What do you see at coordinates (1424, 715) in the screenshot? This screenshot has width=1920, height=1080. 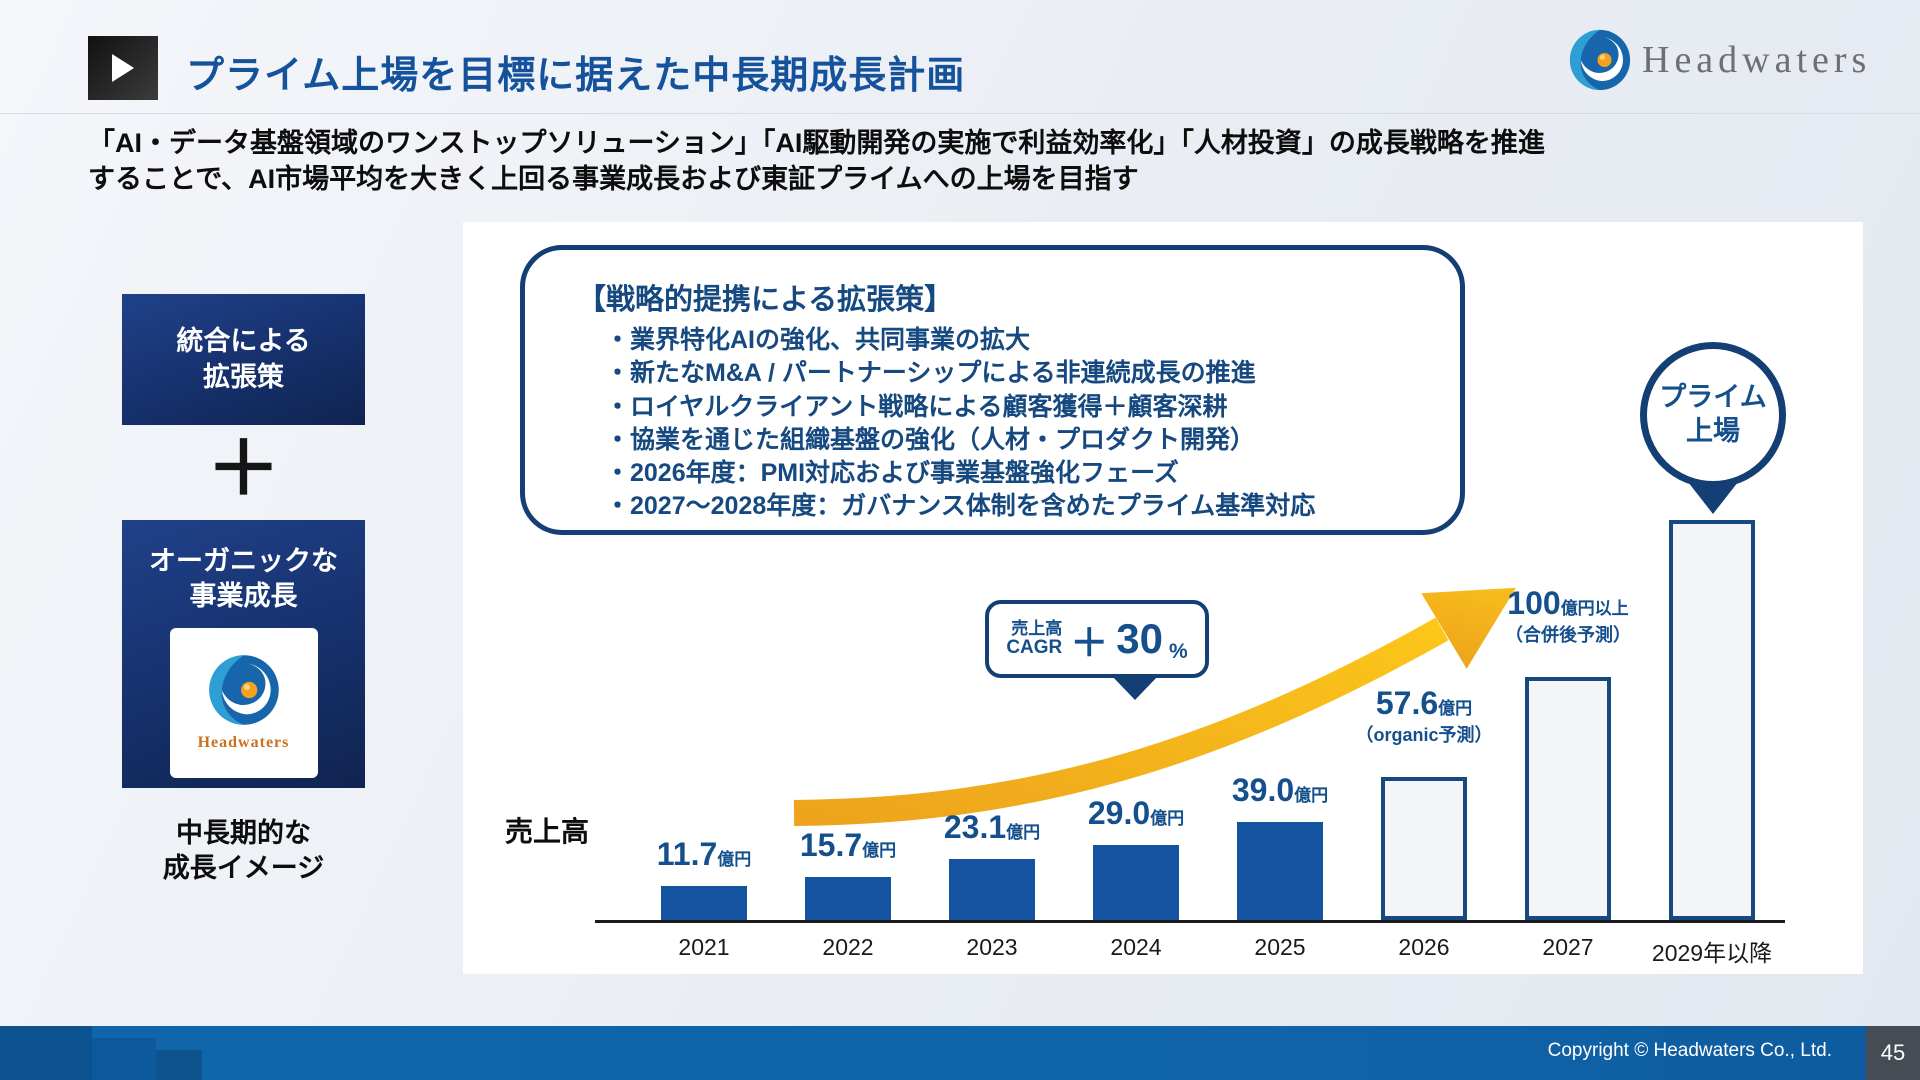 I see `bar-value-label: 57.6億円 （organic予測）` at bounding box center [1424, 715].